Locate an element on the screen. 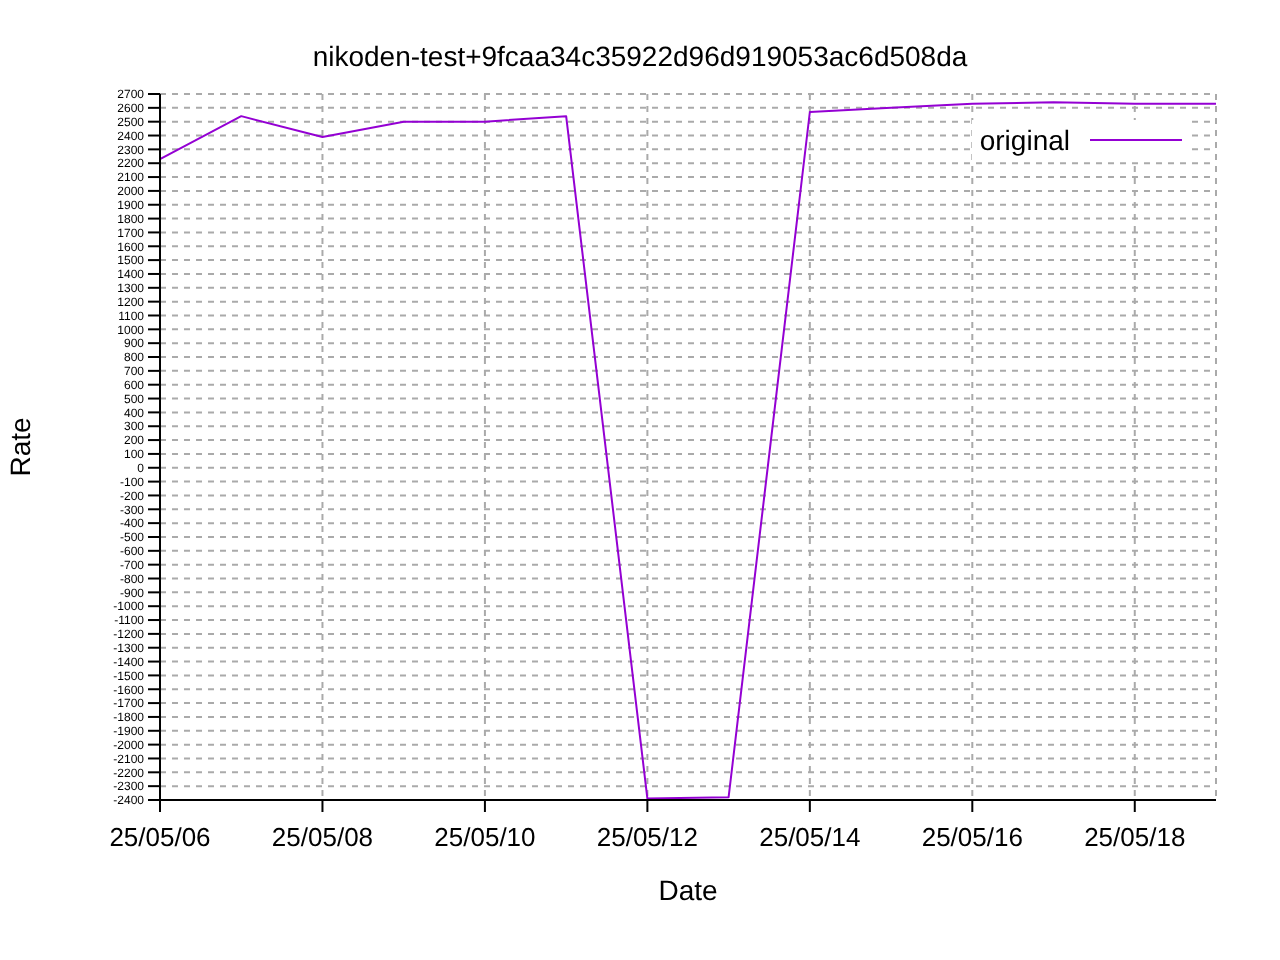 This screenshot has height=960, width=1280. x-tick-label: 25/05/08 is located at coordinates (322, 837).